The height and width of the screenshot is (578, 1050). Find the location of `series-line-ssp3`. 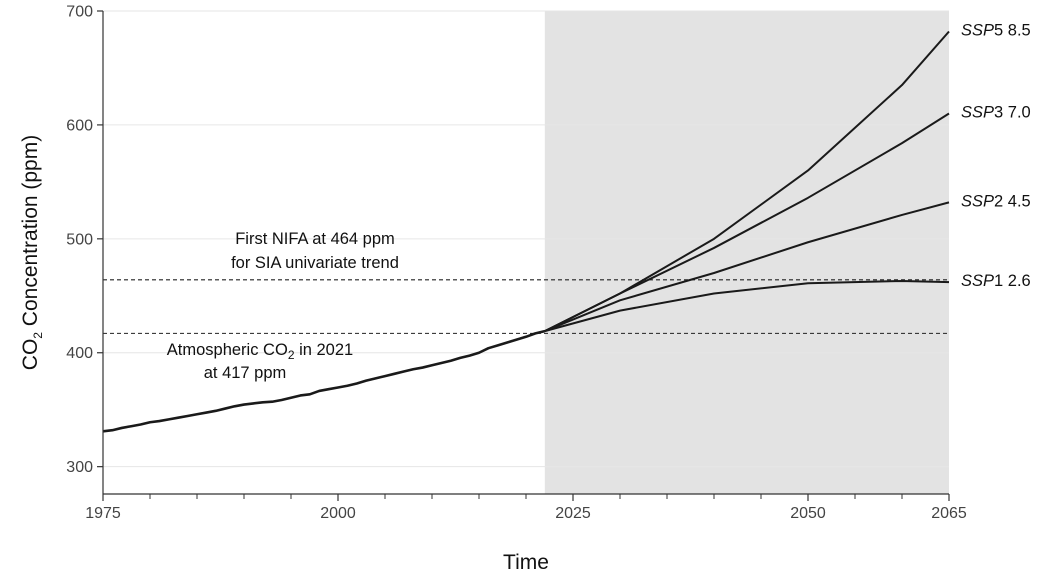

series-line-ssp3 is located at coordinates (747, 222).